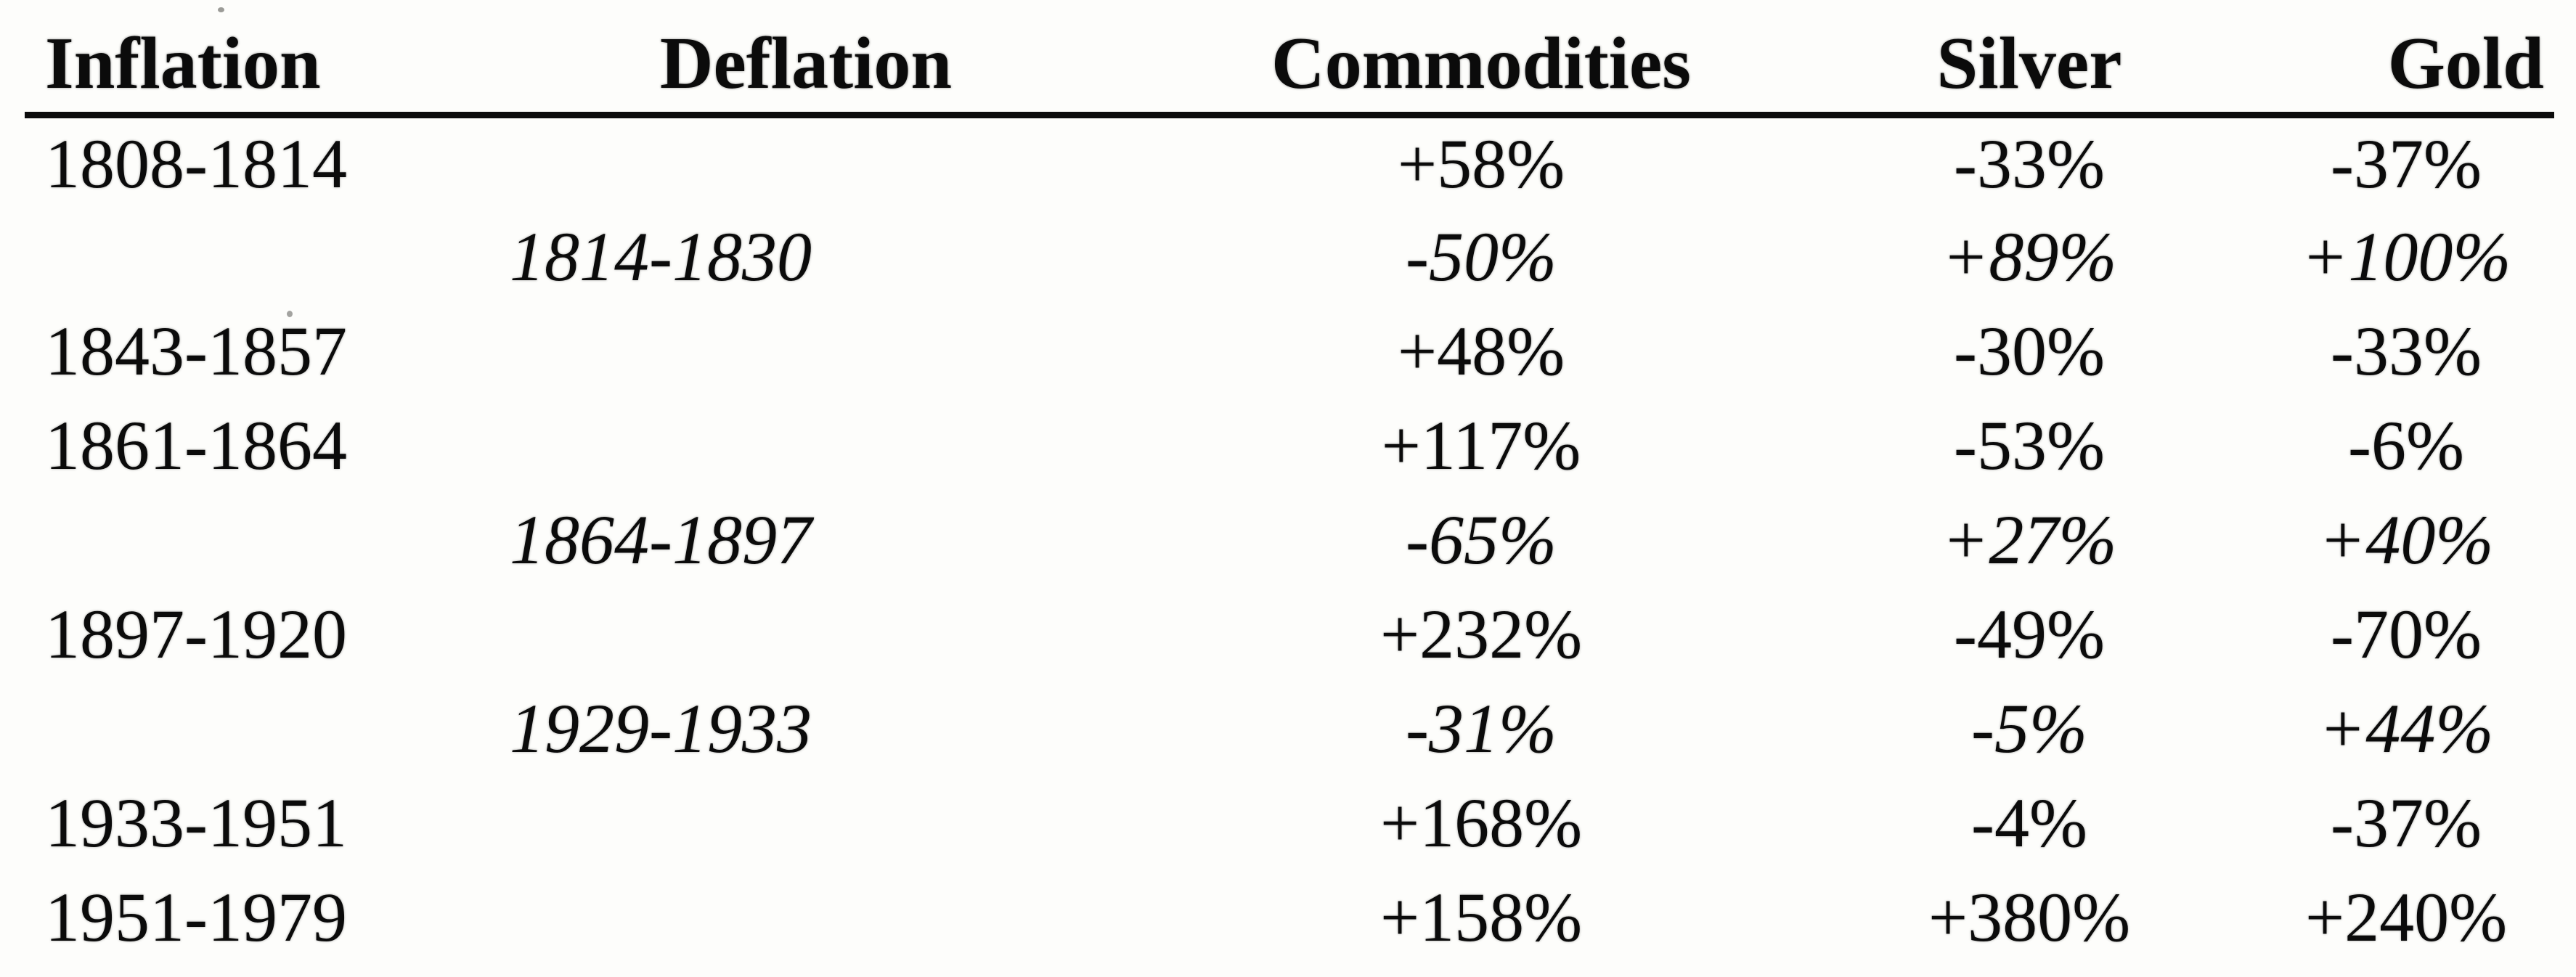  Describe the element at coordinates (1481, 164) in the screenshot. I see `commodities-value-cell: +58%` at that location.